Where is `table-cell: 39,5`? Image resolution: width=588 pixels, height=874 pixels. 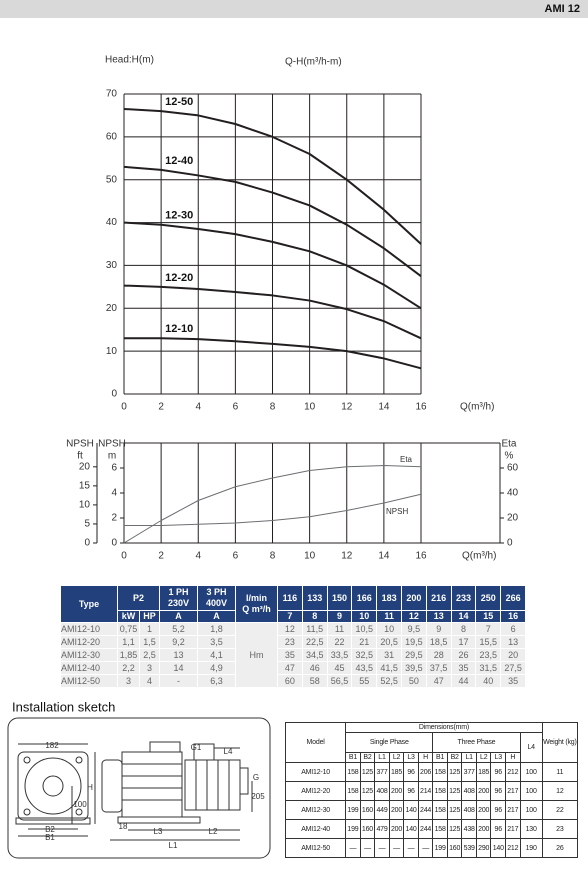 table-cell: 39,5 is located at coordinates (414, 668).